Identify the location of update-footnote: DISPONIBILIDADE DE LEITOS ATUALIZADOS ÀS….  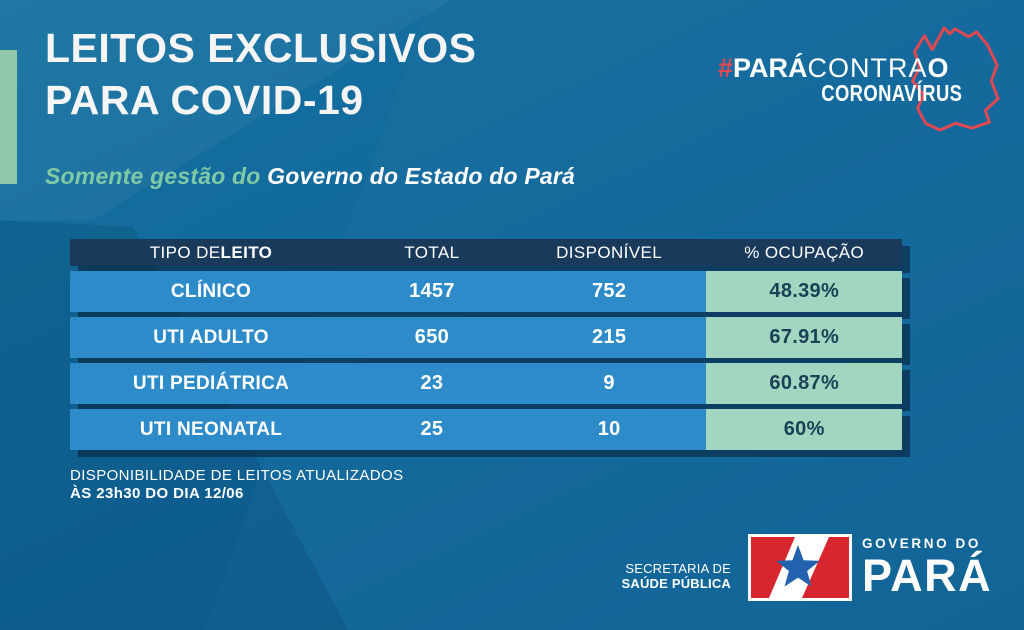
(237, 484).